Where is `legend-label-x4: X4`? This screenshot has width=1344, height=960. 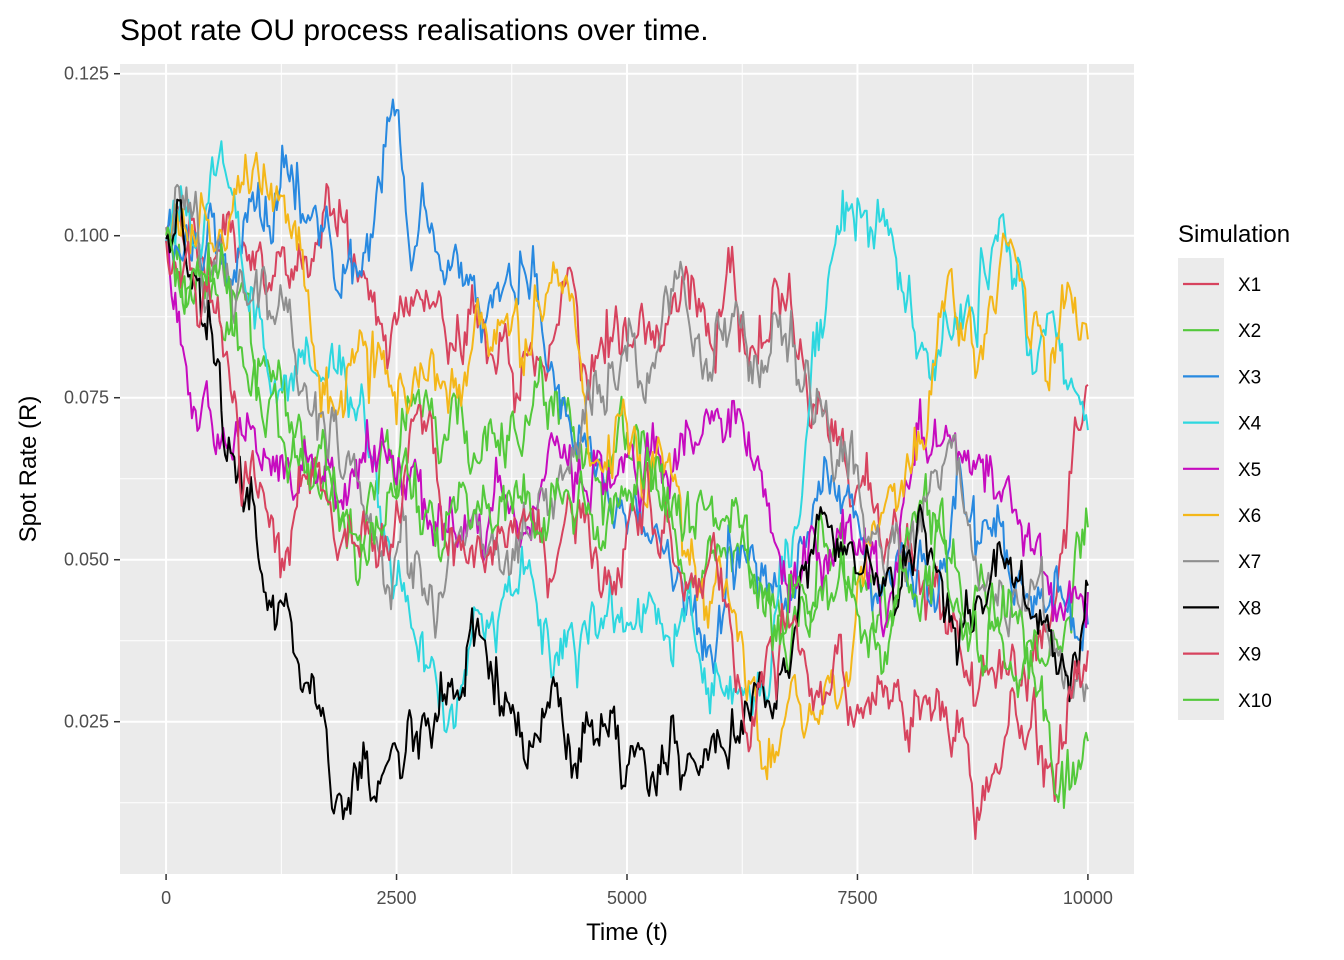 legend-label-x4: X4 is located at coordinates (1250, 424).